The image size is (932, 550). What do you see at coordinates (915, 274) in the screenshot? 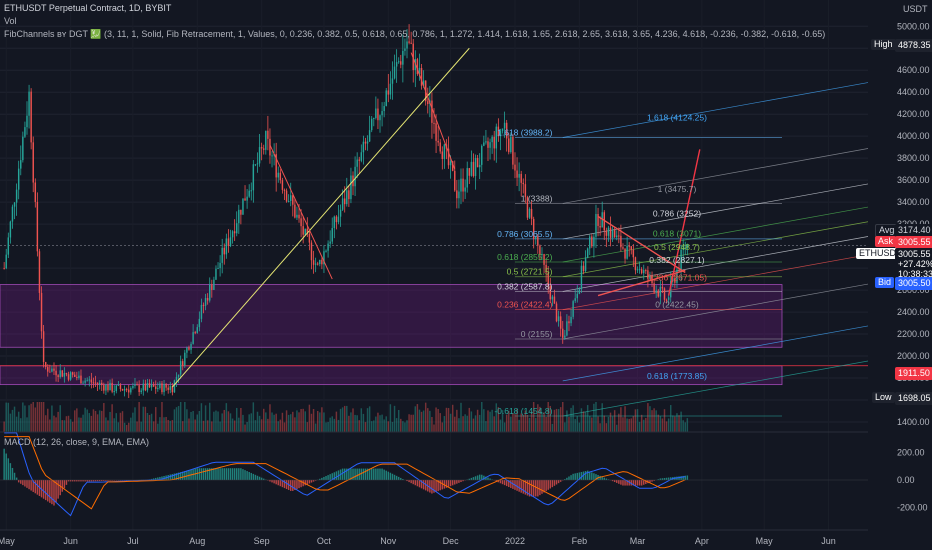
I see `bar-countdown: 10:38:33` at bounding box center [915, 274].